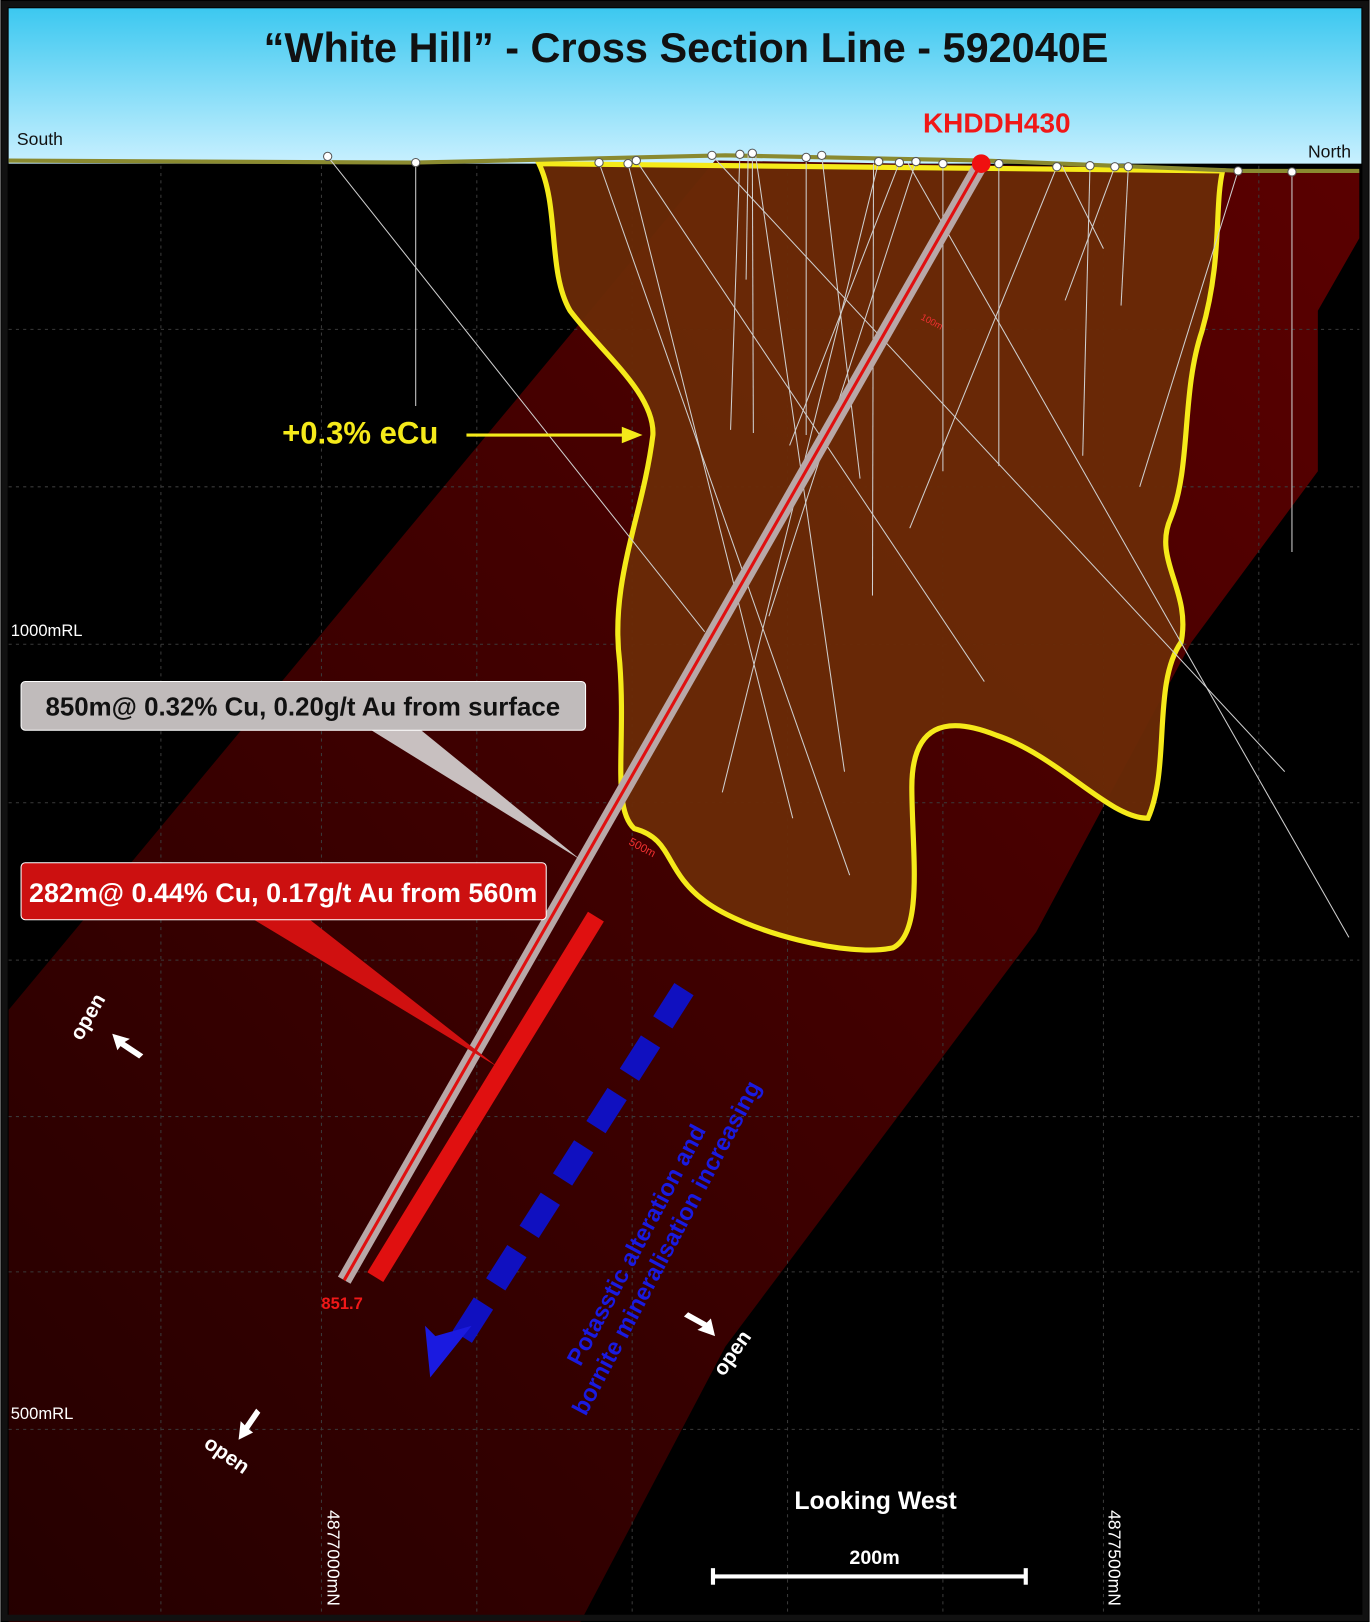  Describe the element at coordinates (334, 1558) in the screenshot. I see `northing-label: 4877000mN` at that location.